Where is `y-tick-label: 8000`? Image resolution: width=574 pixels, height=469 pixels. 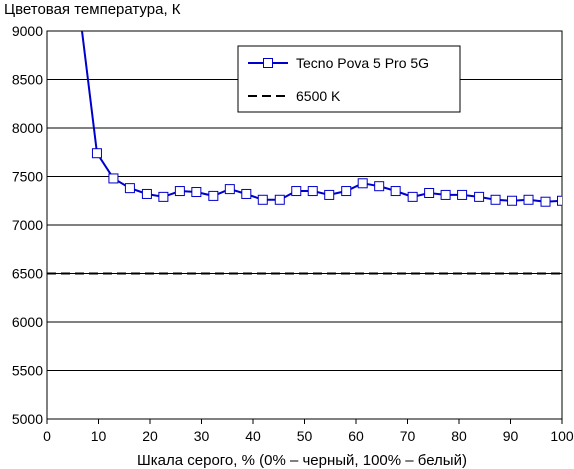
y-tick-label: 8000 is located at coordinates (27, 128).